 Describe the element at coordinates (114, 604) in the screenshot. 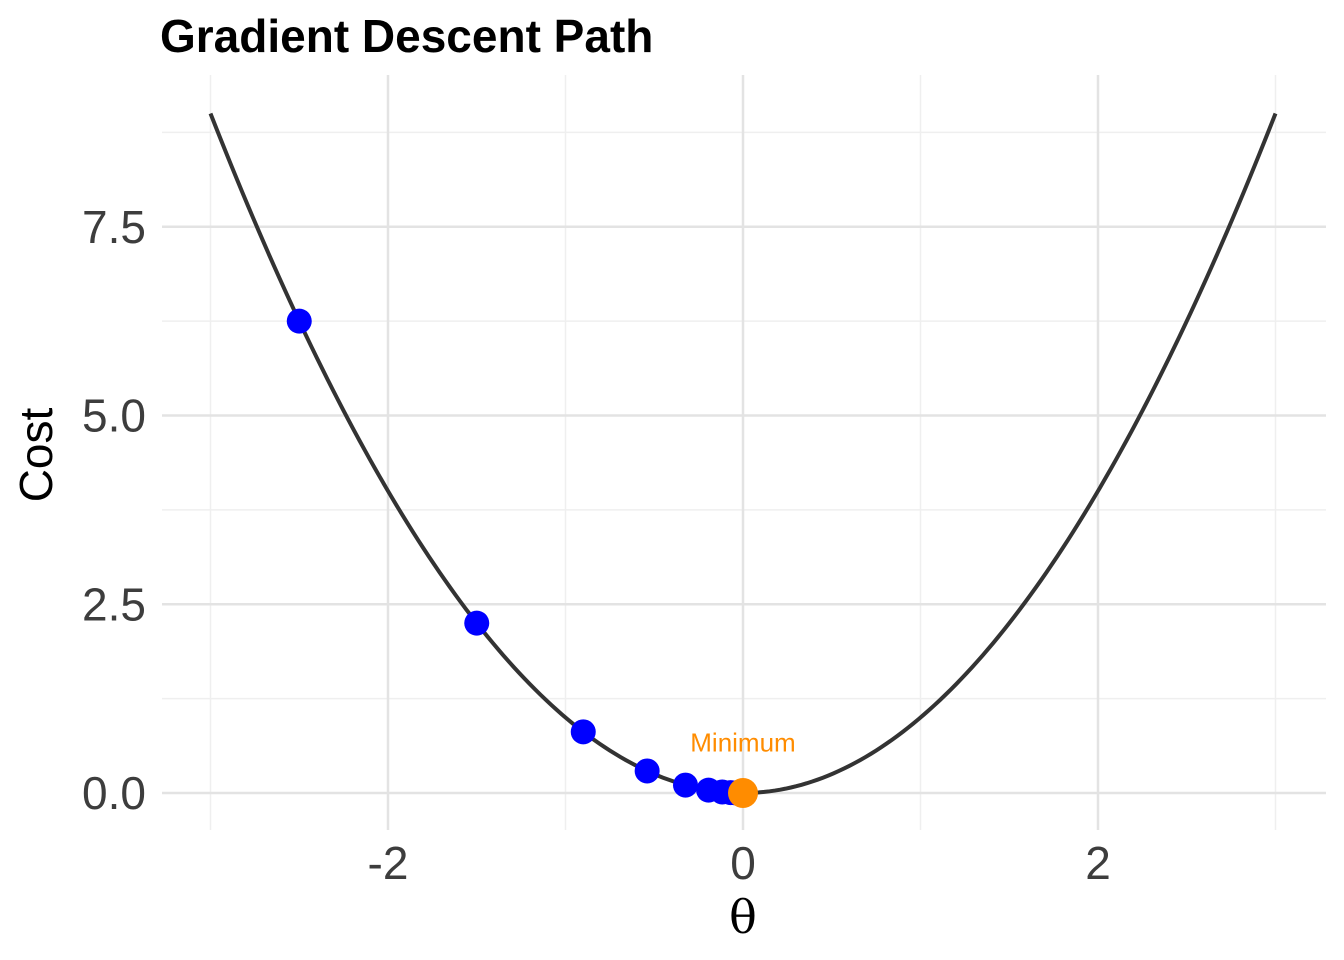

I see `y-tick-label: 2.5` at that location.